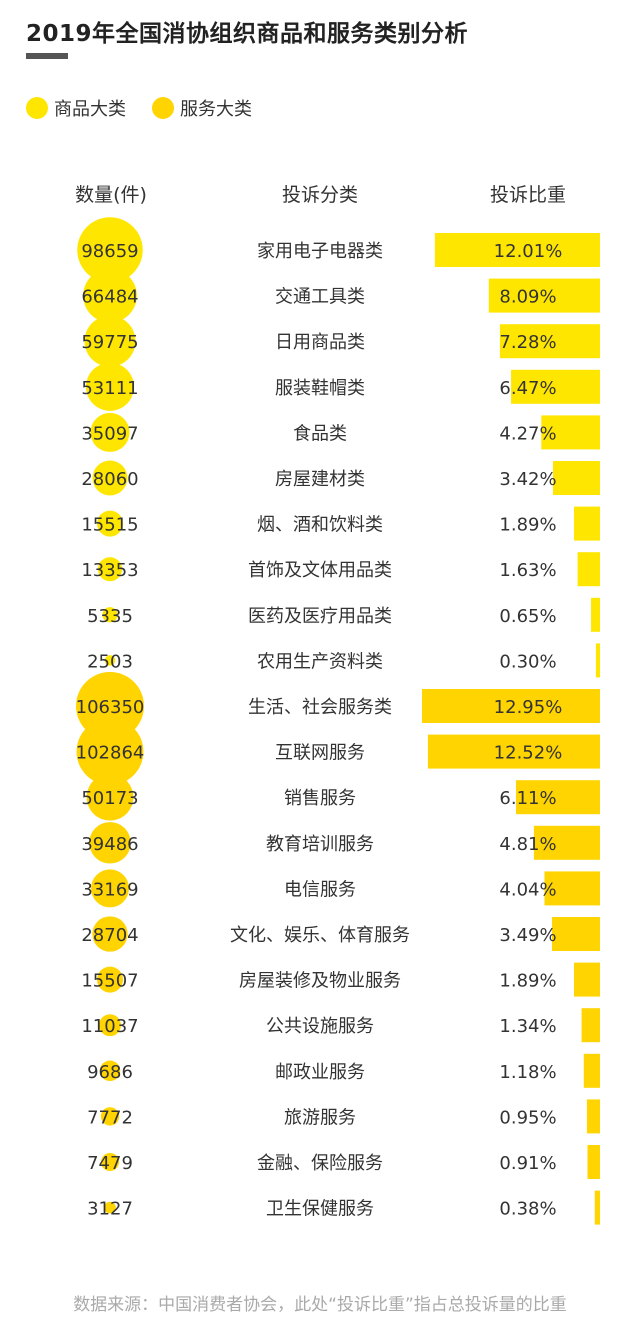 This screenshot has width=640, height=1336. Describe the element at coordinates (47, 56) in the screenshot. I see `title-underline` at that location.